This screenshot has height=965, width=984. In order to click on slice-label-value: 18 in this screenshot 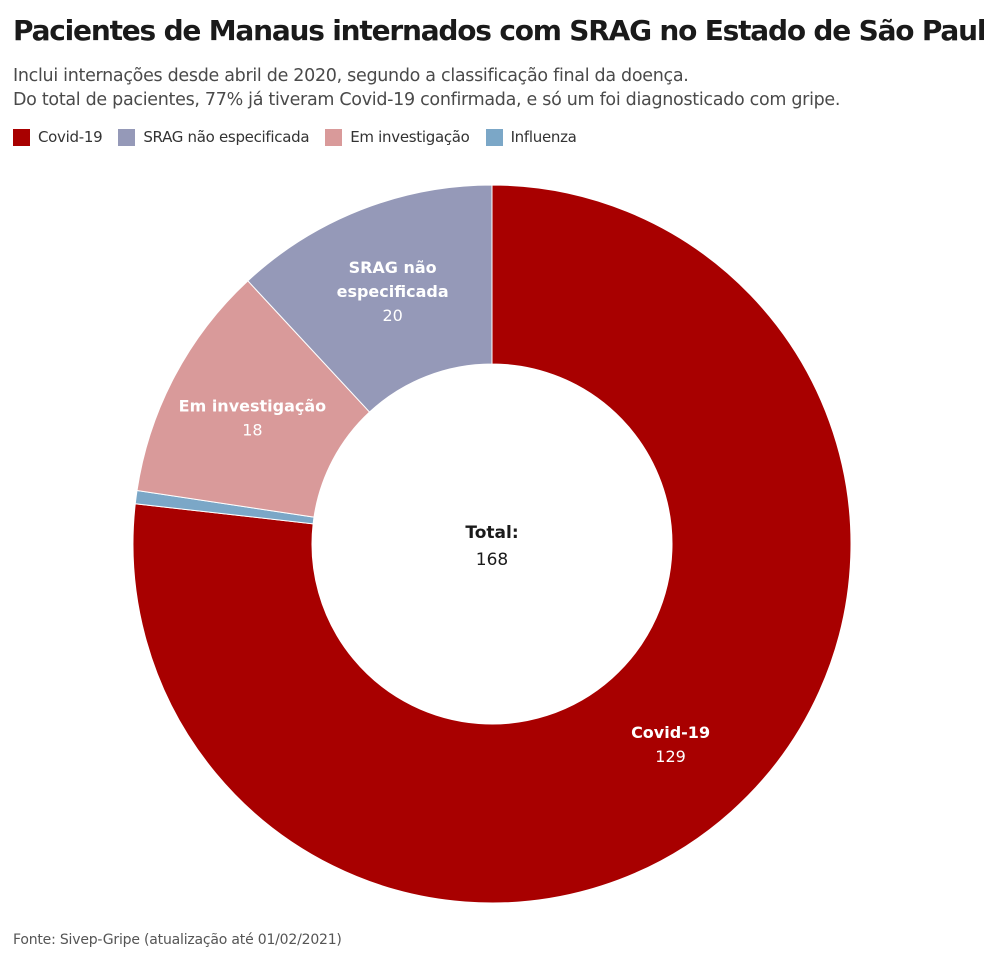, I will do `click(252, 429)`.